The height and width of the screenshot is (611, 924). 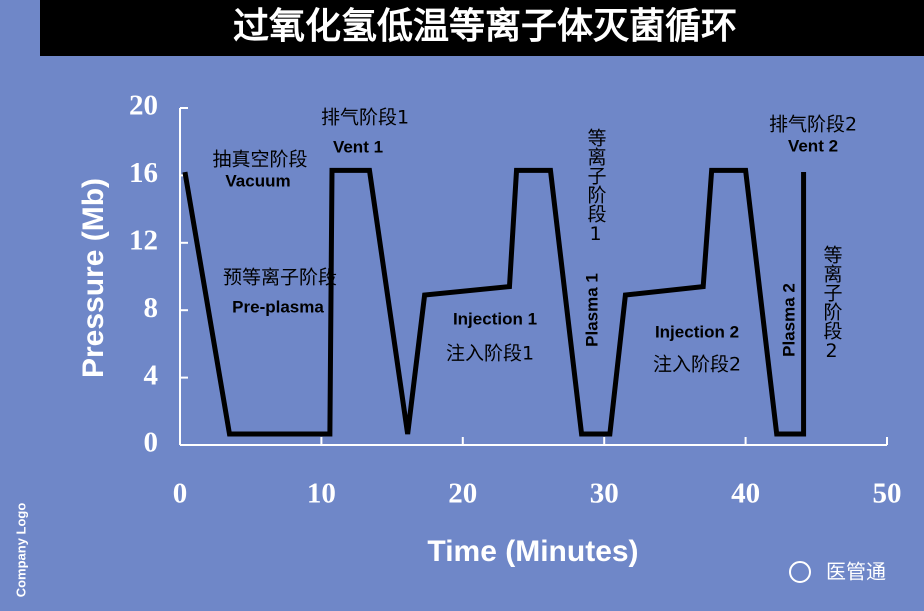 What do you see at coordinates (278, 306) in the screenshot?
I see `annotation: Pre-plasma` at bounding box center [278, 306].